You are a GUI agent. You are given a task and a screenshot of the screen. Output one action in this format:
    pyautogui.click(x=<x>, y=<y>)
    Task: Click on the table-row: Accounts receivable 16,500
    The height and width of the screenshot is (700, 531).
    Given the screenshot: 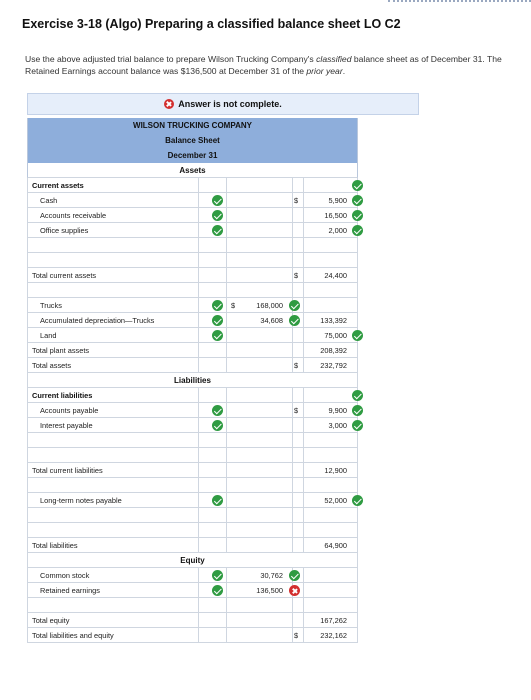 What is the action you would take?
    pyautogui.click(x=195, y=215)
    